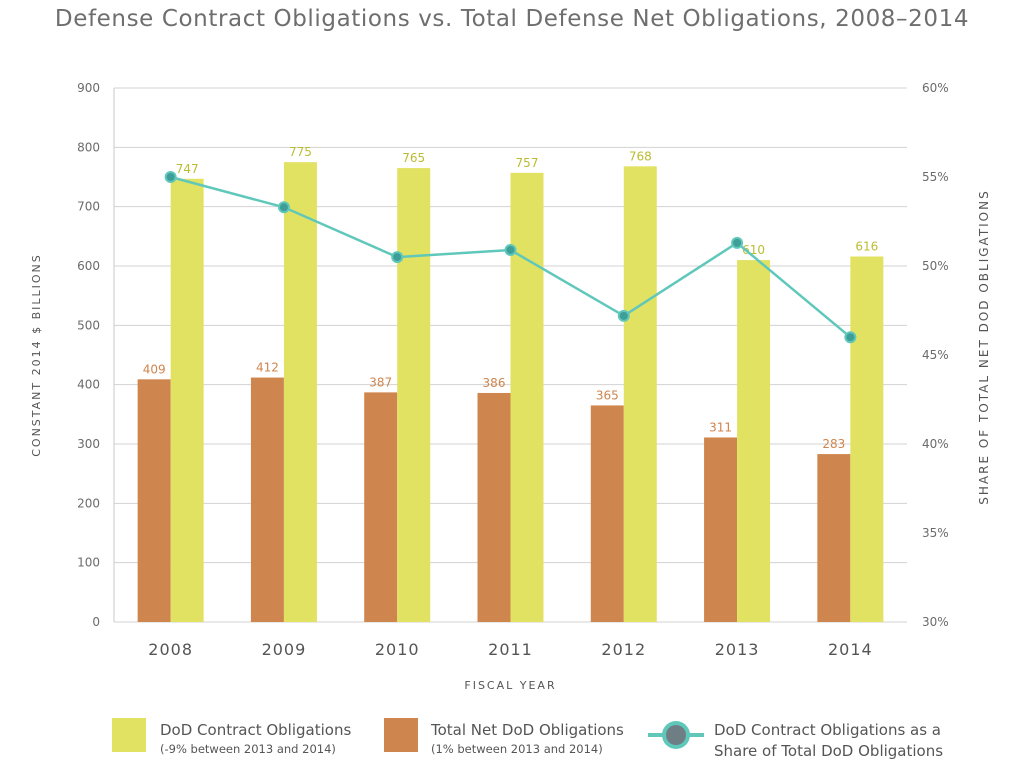  I want to click on share-point-2008, so click(170, 177).